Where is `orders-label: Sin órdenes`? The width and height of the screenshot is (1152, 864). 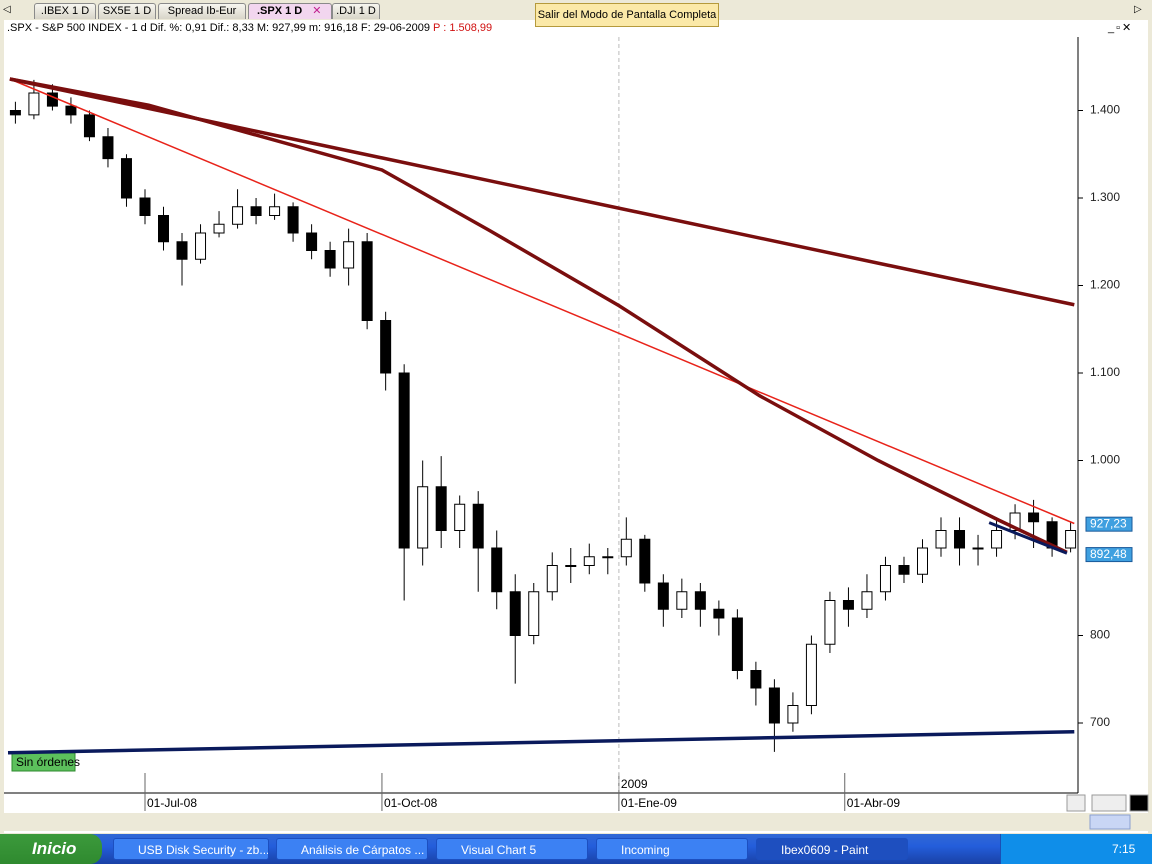
orders-label: Sin órdenes is located at coordinates (48, 762).